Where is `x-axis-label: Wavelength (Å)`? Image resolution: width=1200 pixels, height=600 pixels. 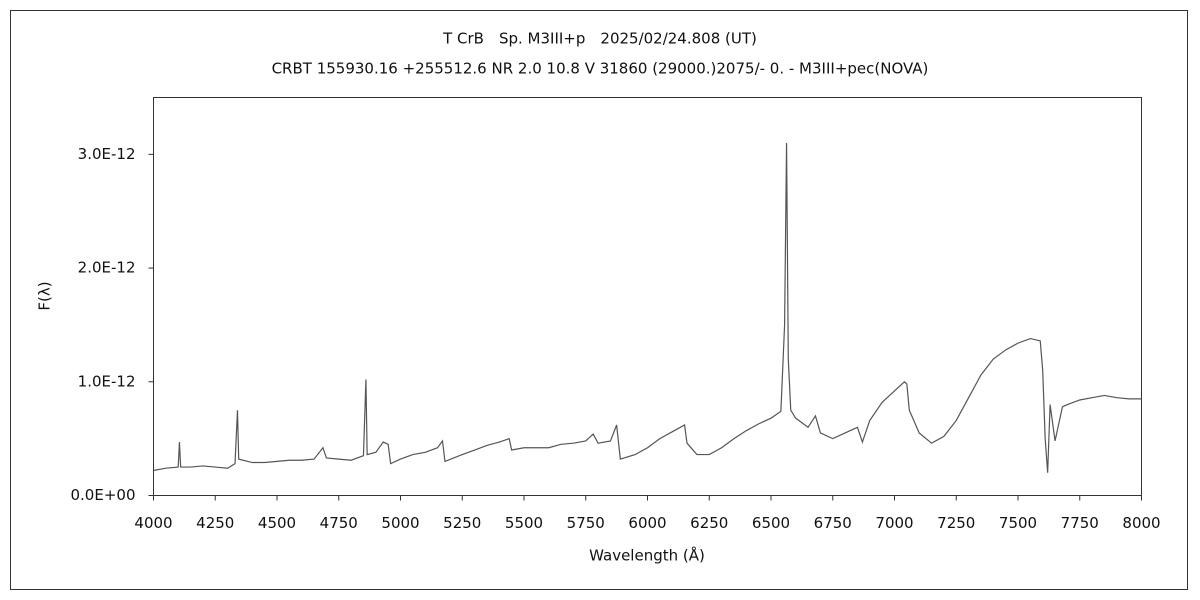 x-axis-label: Wavelength (Å) is located at coordinates (647, 555).